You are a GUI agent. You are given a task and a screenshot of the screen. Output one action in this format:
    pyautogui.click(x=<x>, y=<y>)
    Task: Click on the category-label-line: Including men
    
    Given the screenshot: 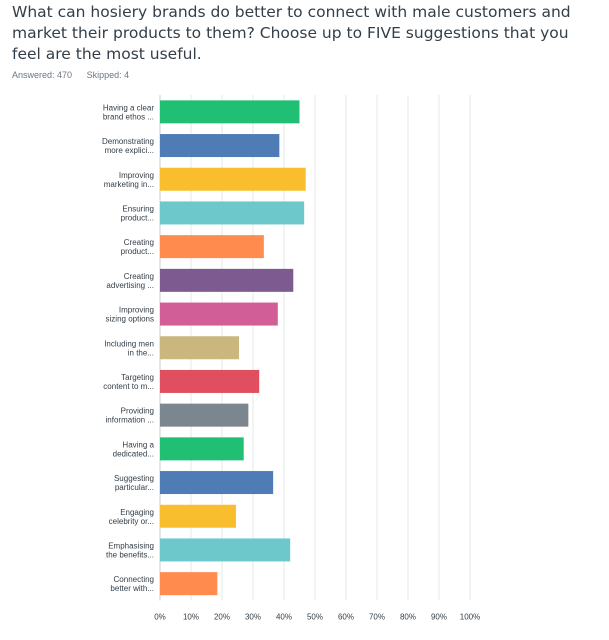 What is the action you would take?
    pyautogui.click(x=129, y=343)
    